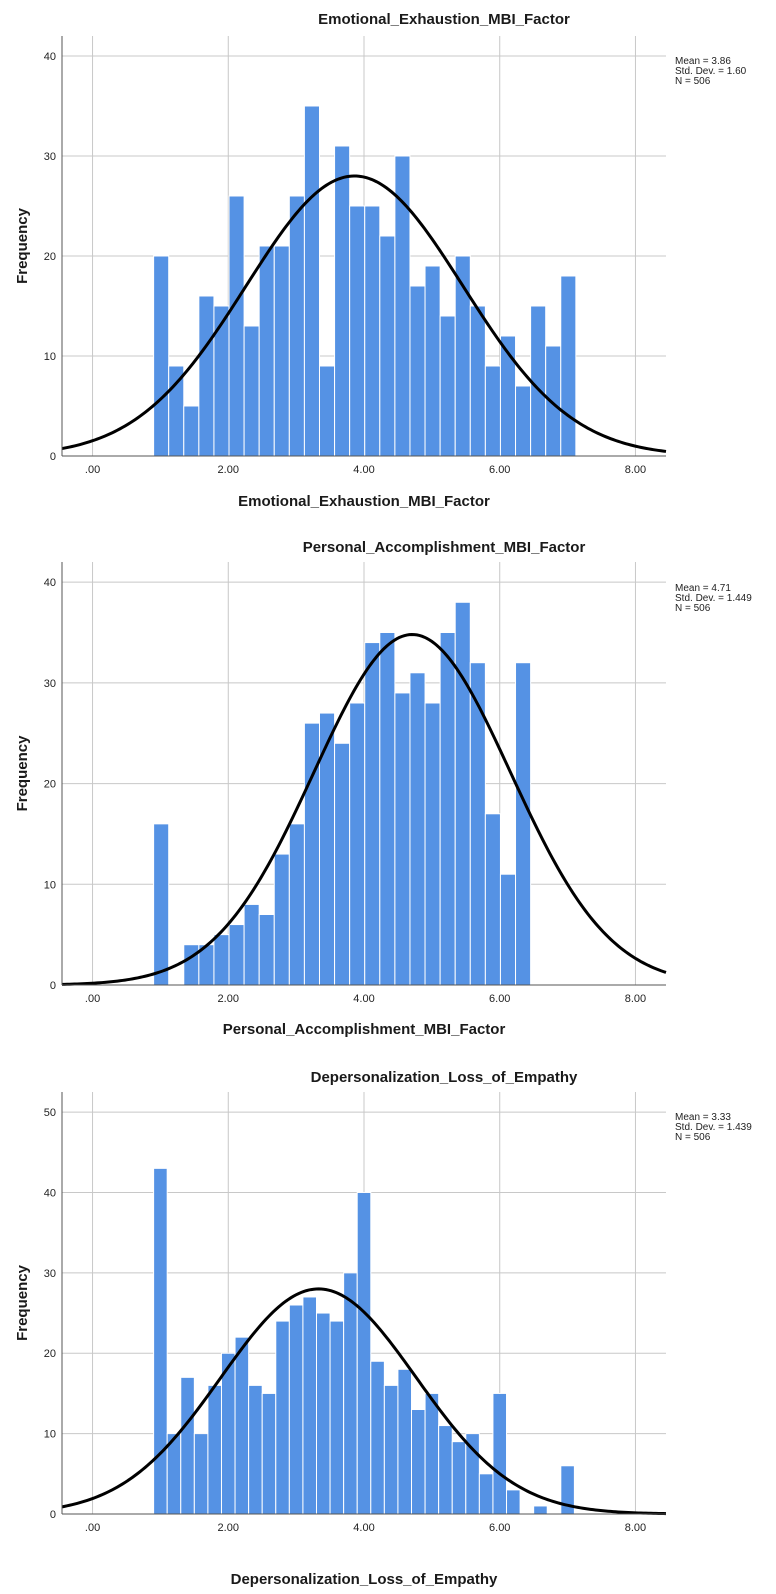  Describe the element at coordinates (364, 1579) in the screenshot. I see `x-axis-label: Depersonalization_Loss_of_Empathy` at that location.